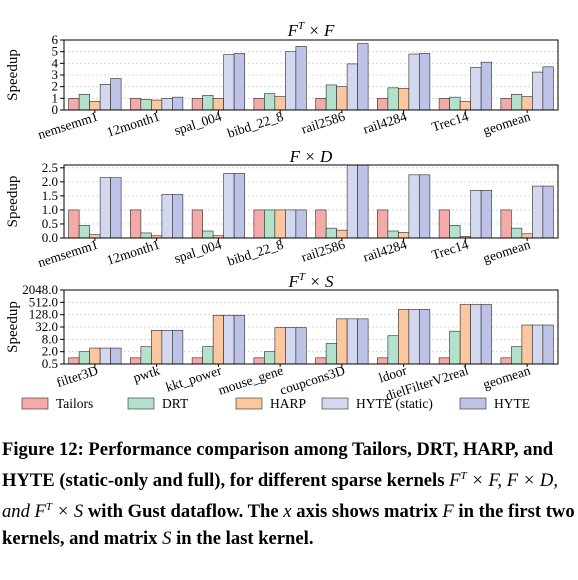  Describe the element at coordinates (425, 337) in the screenshot. I see `bar-hyte-ldoor` at that location.